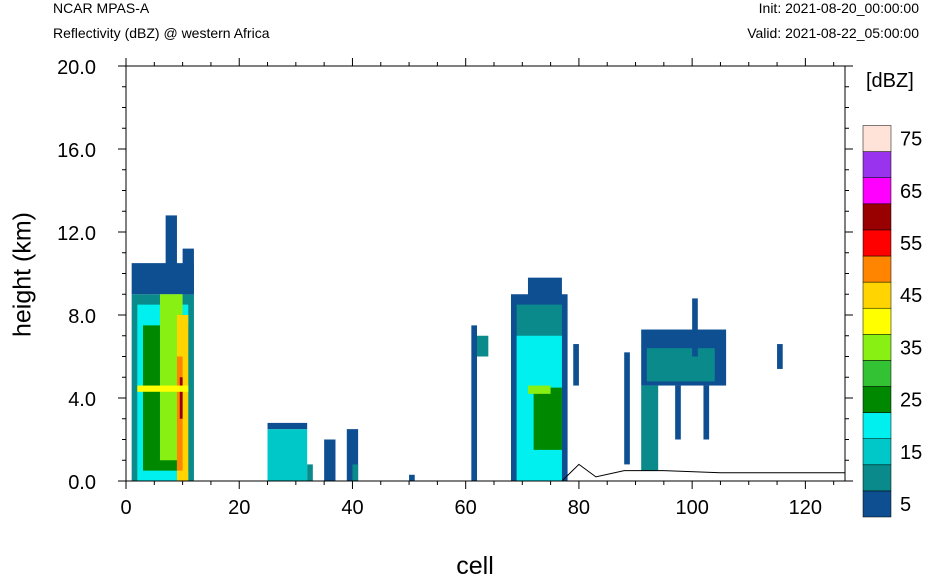 Image resolution: width=925 pixels, height=581 pixels. Describe the element at coordinates (911, 453) in the screenshot. I see `colorbar-label-1: 15` at that location.